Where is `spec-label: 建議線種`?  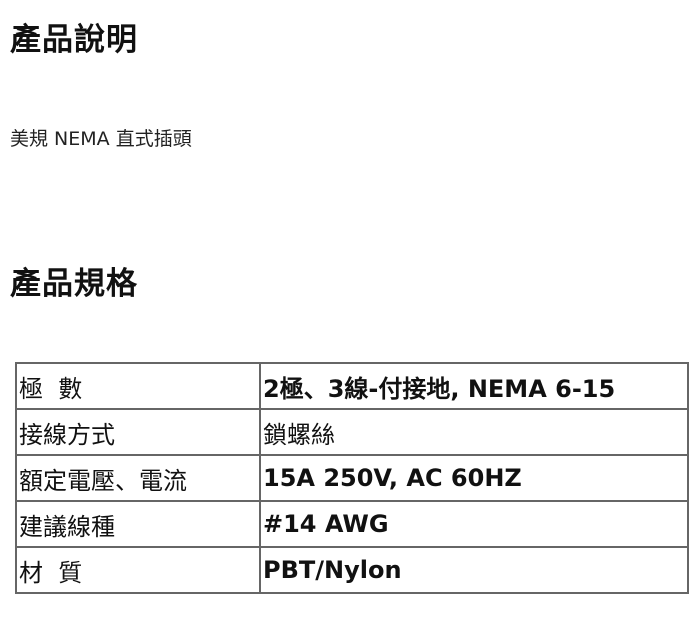
spec-label: 建議線種 is located at coordinates (138, 524).